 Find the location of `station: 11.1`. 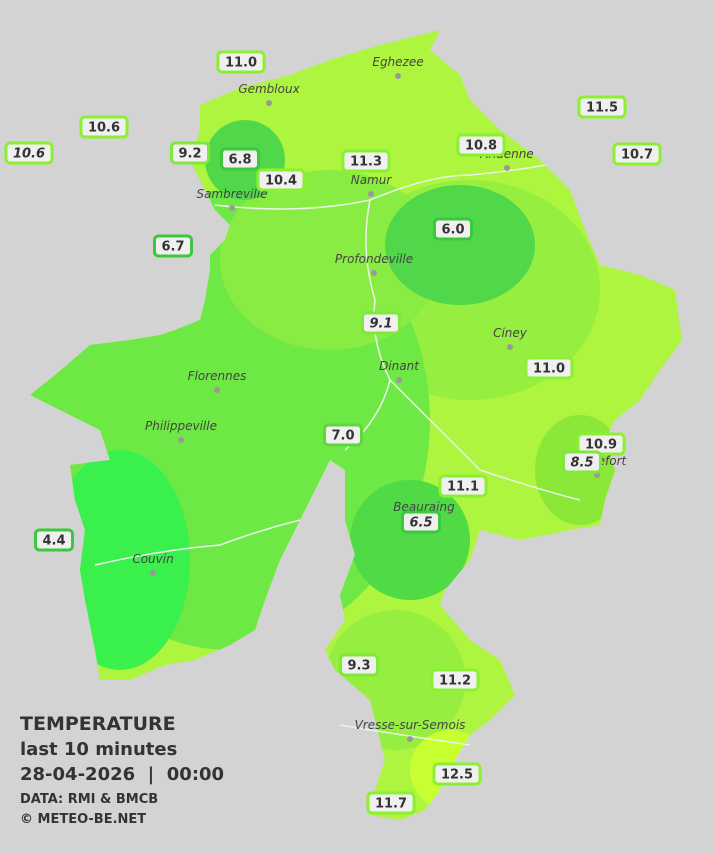

station: 11.1 is located at coordinates (463, 486).